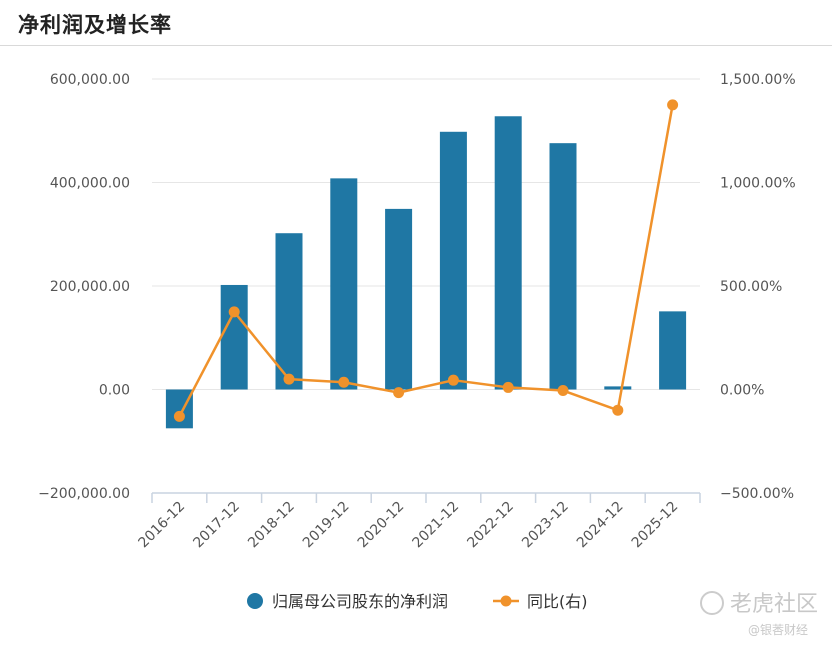 The image size is (832, 650). What do you see at coordinates (436, 525) in the screenshot?
I see `x-tick-label: 2021-12` at bounding box center [436, 525].